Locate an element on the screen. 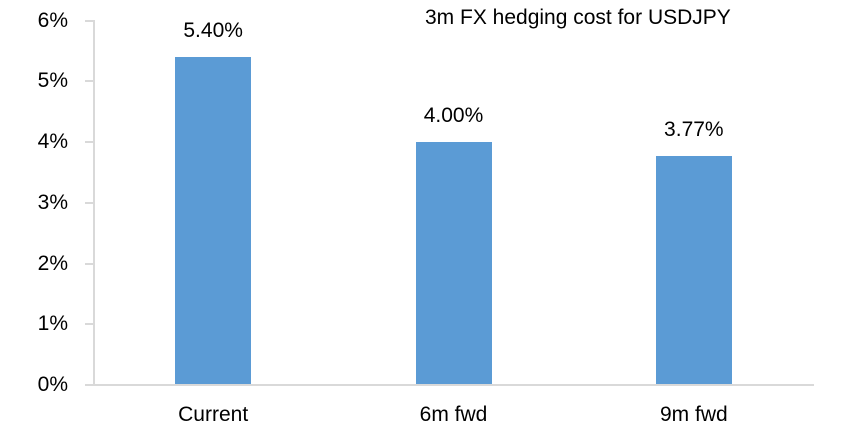 This screenshot has width=852, height=441. y-tick-label: 4% is located at coordinates (52, 141).